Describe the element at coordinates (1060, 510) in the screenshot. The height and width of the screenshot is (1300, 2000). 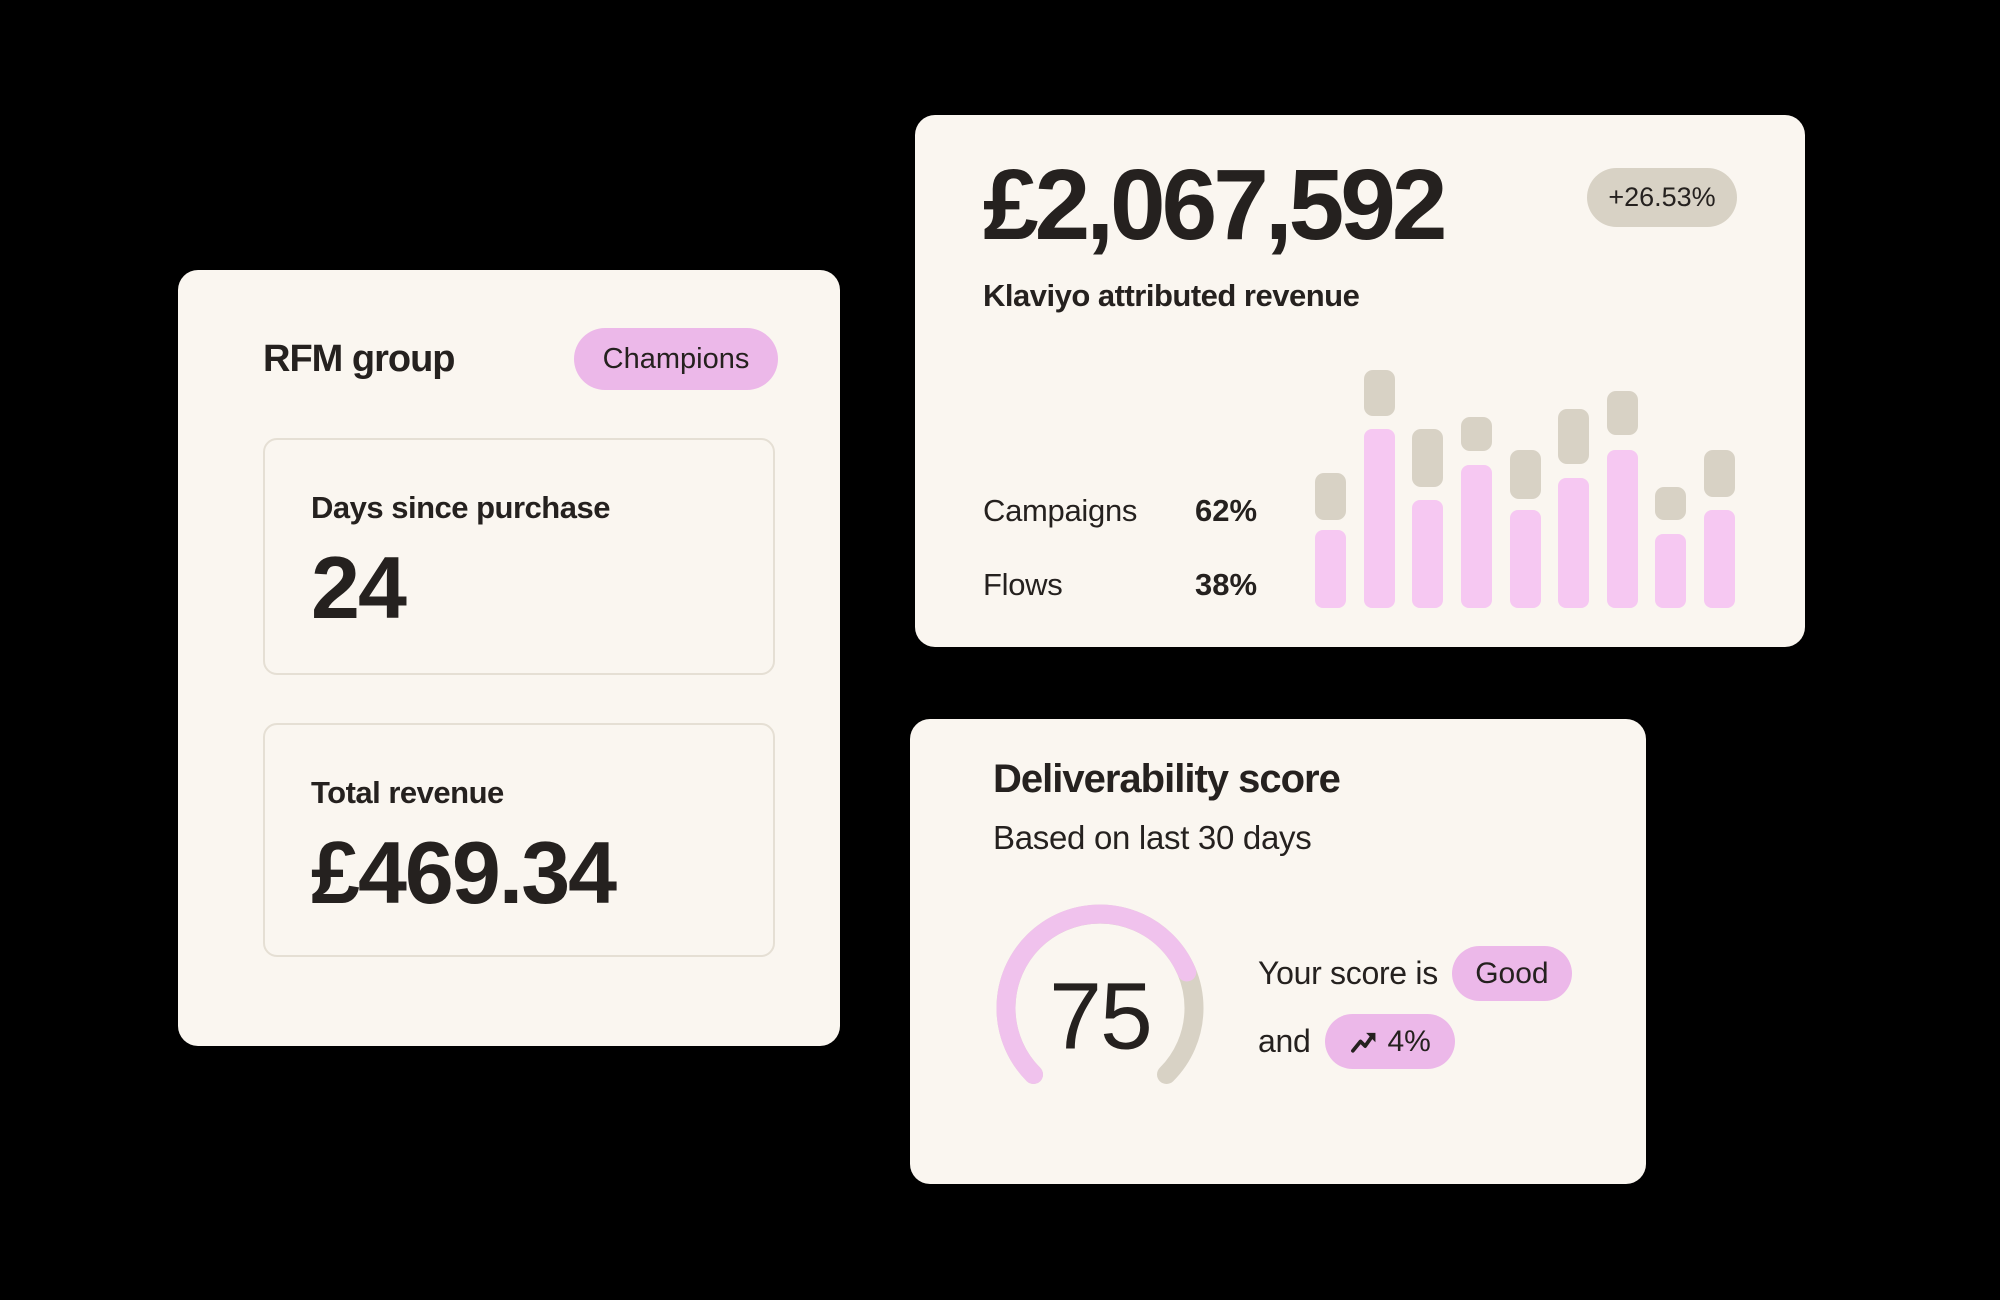
I see `stat-label: Campaigns` at that location.